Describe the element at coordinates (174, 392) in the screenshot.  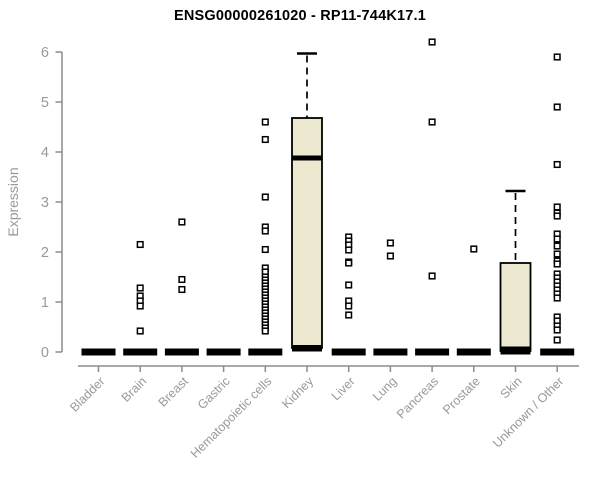
I see `x-category-label: Breast` at that location.